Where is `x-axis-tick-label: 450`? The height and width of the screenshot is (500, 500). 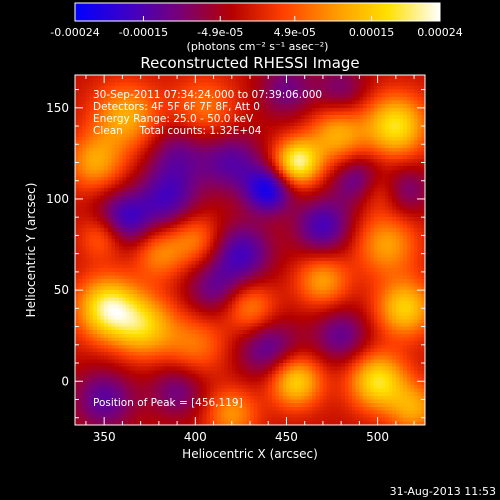 x-axis-tick-label: 450 is located at coordinates (286, 437).